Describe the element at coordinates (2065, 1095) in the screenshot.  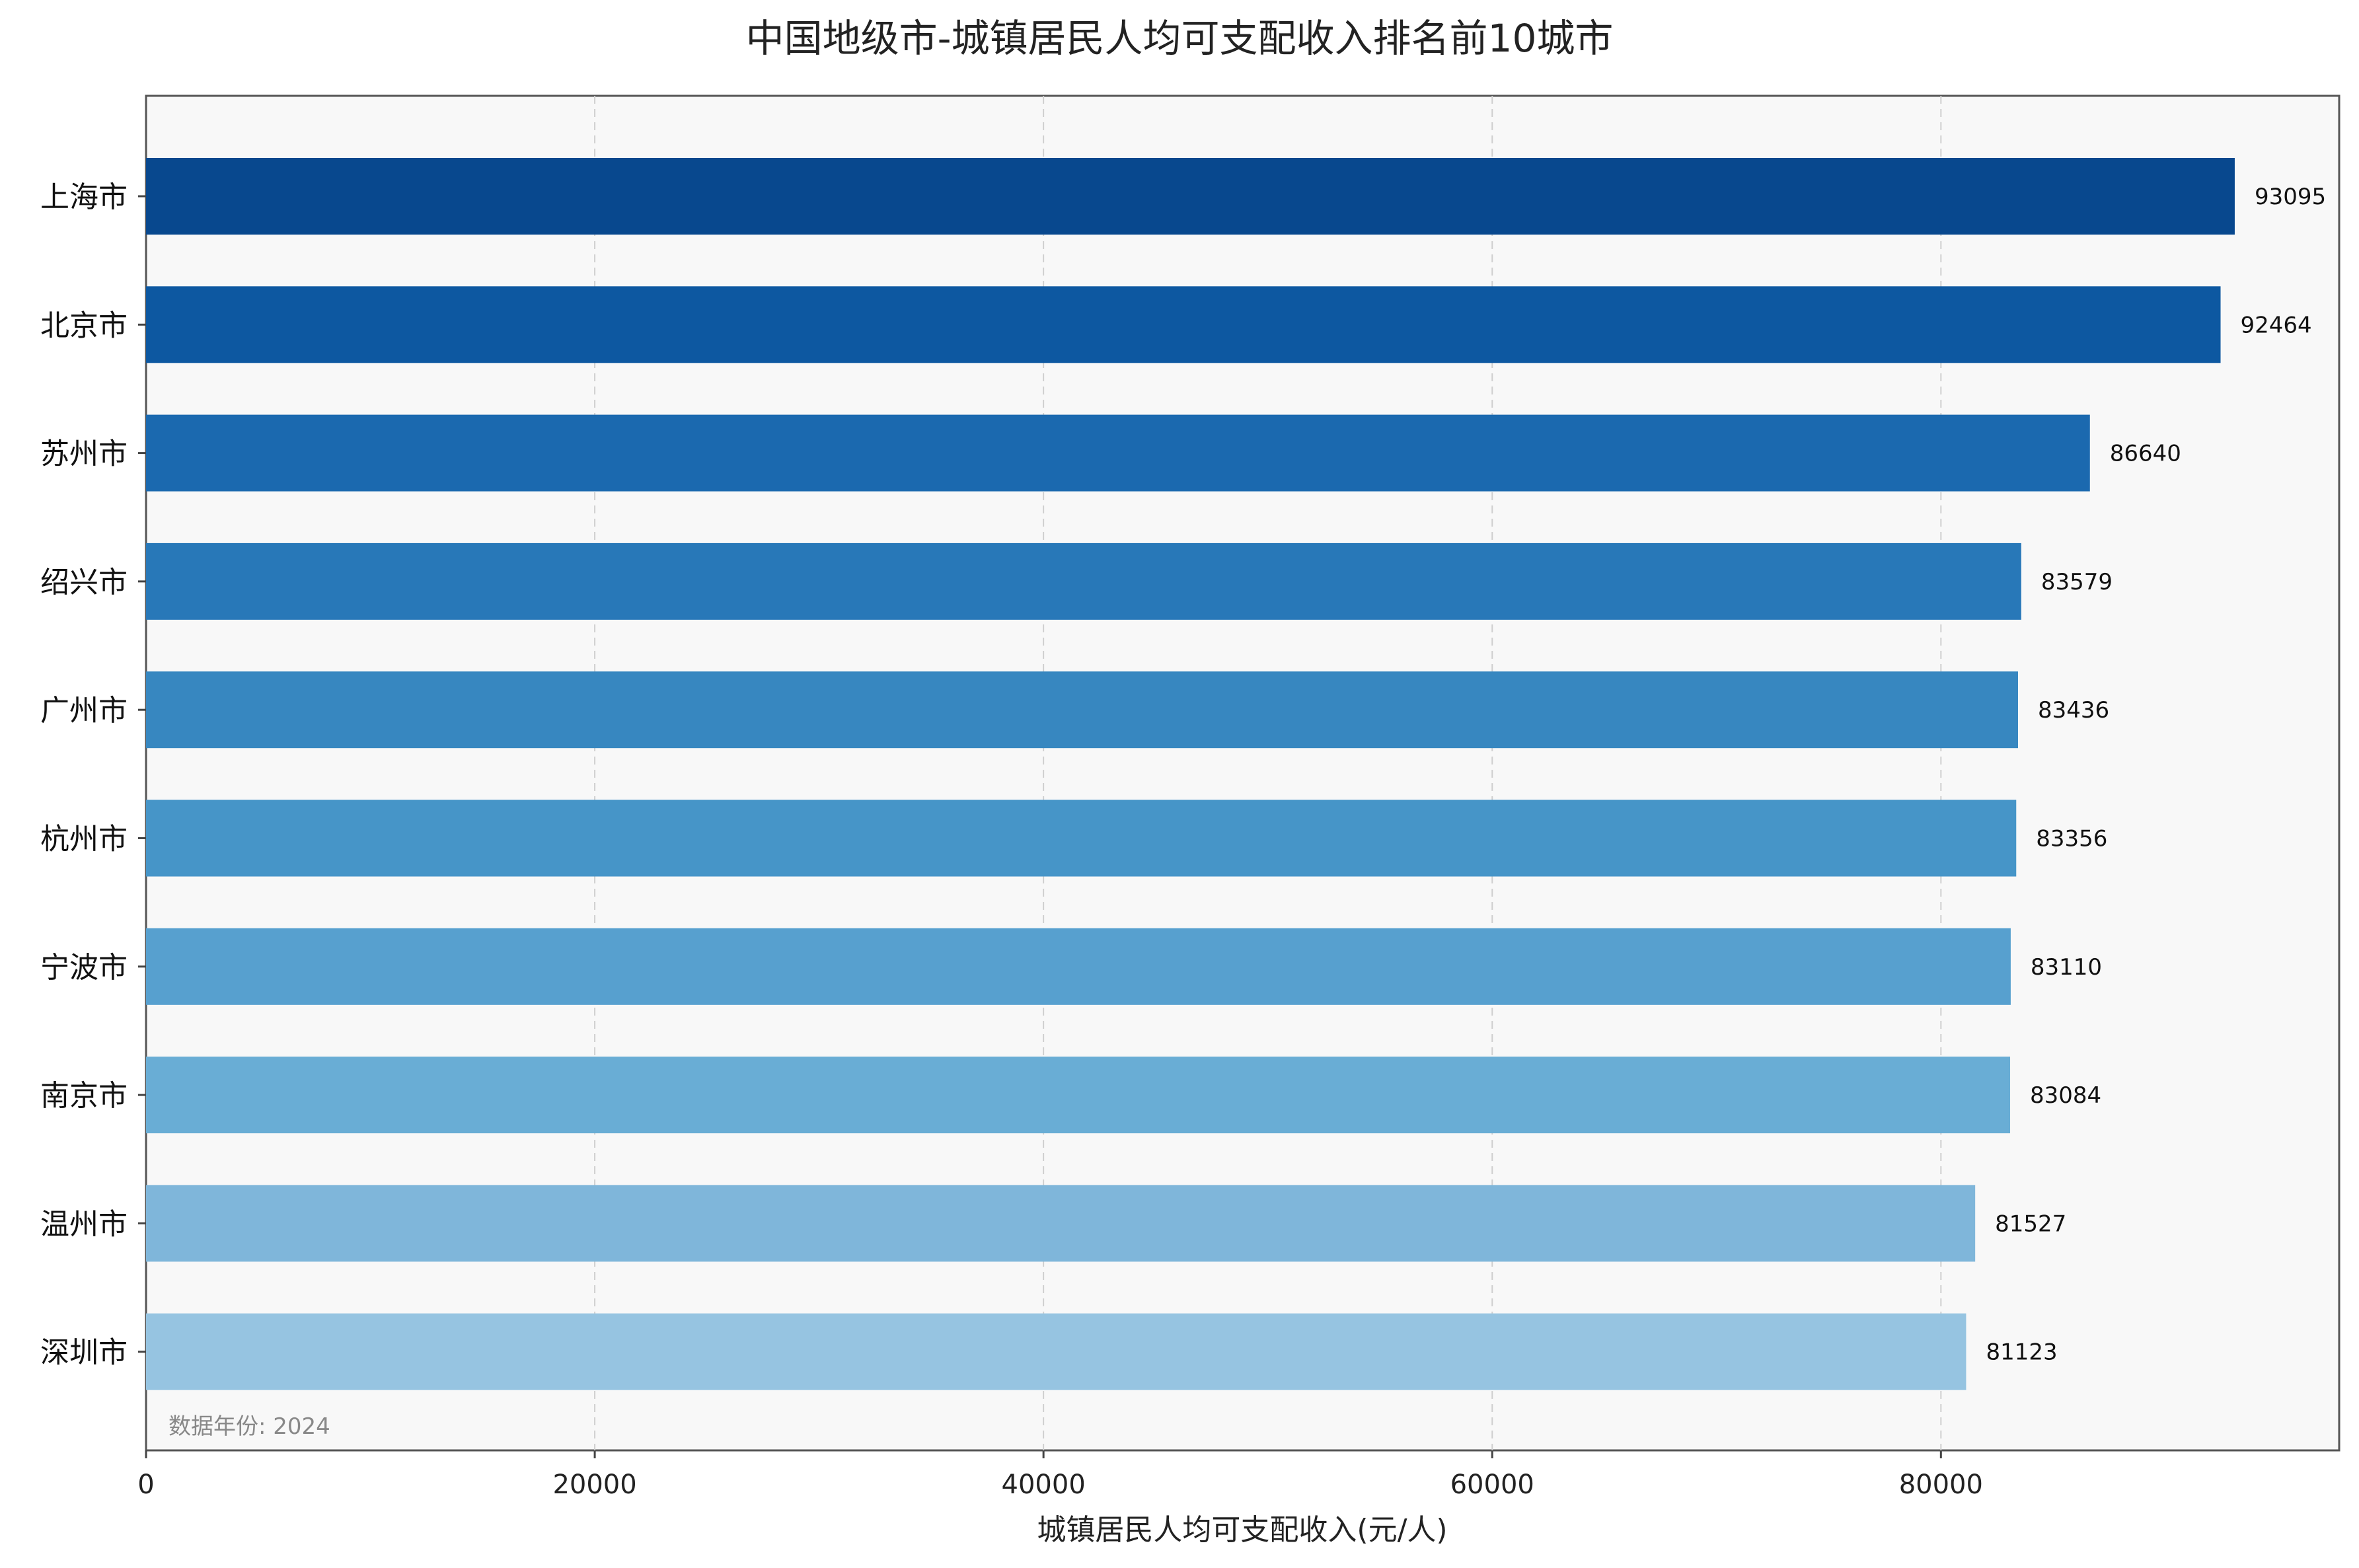
I see `bar-value-label: 83084` at that location.